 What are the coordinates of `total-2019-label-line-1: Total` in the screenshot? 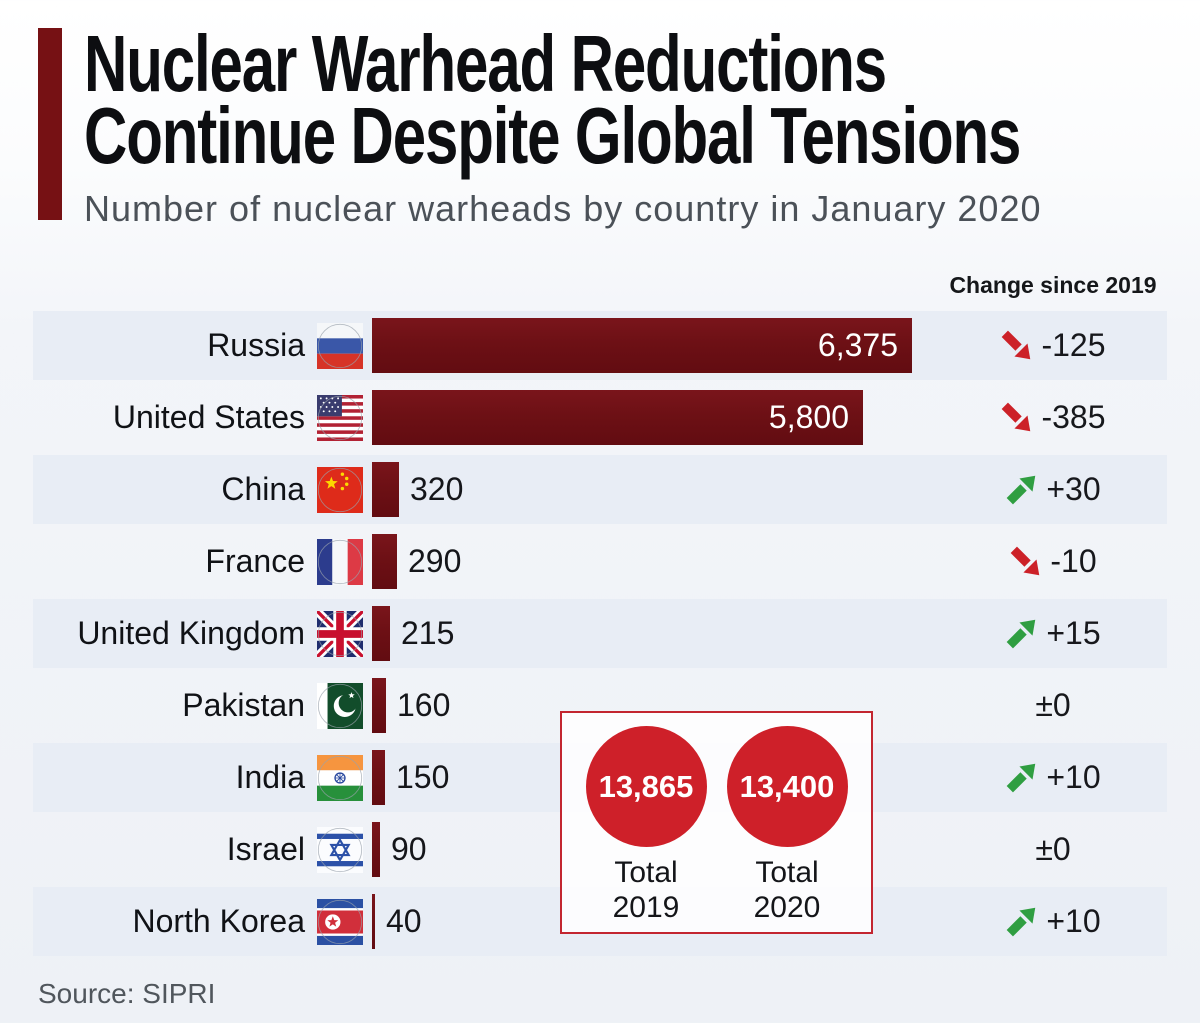 It's located at (646, 872).